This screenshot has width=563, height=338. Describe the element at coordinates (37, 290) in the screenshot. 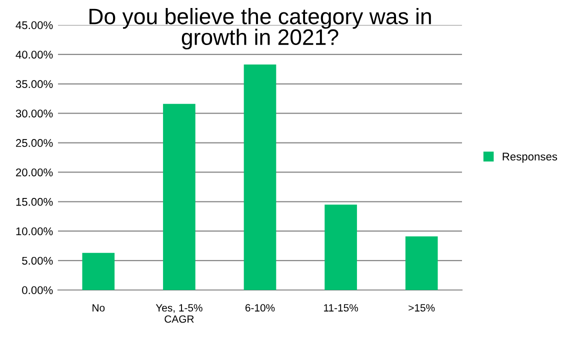

I see `y-tick-label: 0.00%` at that location.